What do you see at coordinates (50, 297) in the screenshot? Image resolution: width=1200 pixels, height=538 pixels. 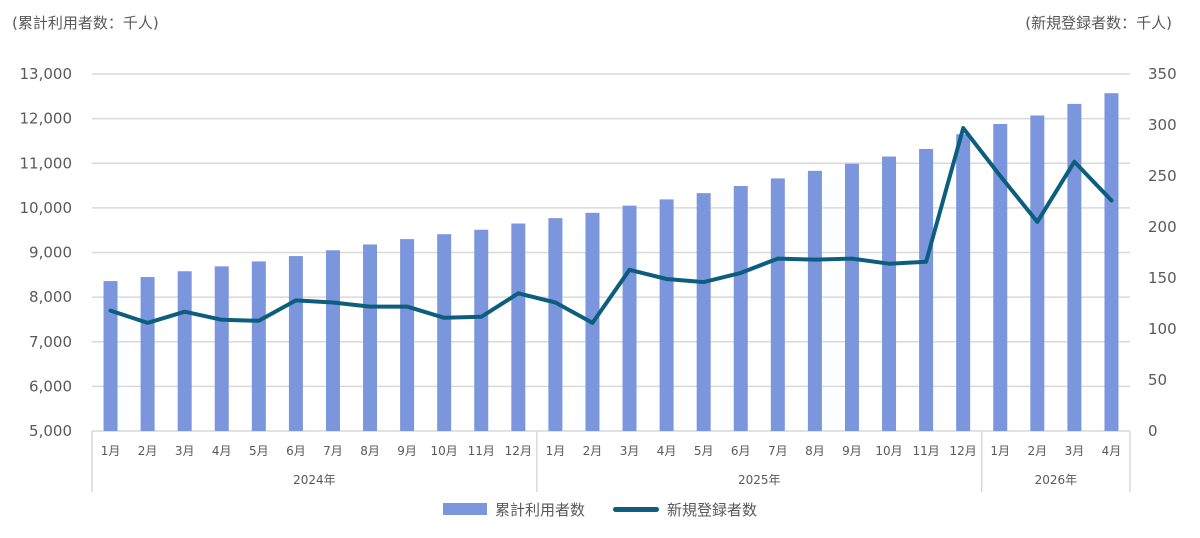 I see `left-tick-label: 8,000` at bounding box center [50, 297].